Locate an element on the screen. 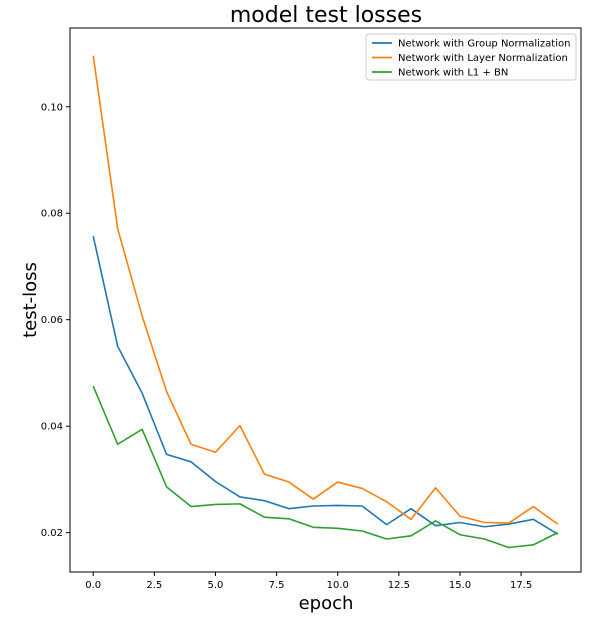 The width and height of the screenshot is (600, 620). x-tick-label: 0.0 is located at coordinates (93, 585).